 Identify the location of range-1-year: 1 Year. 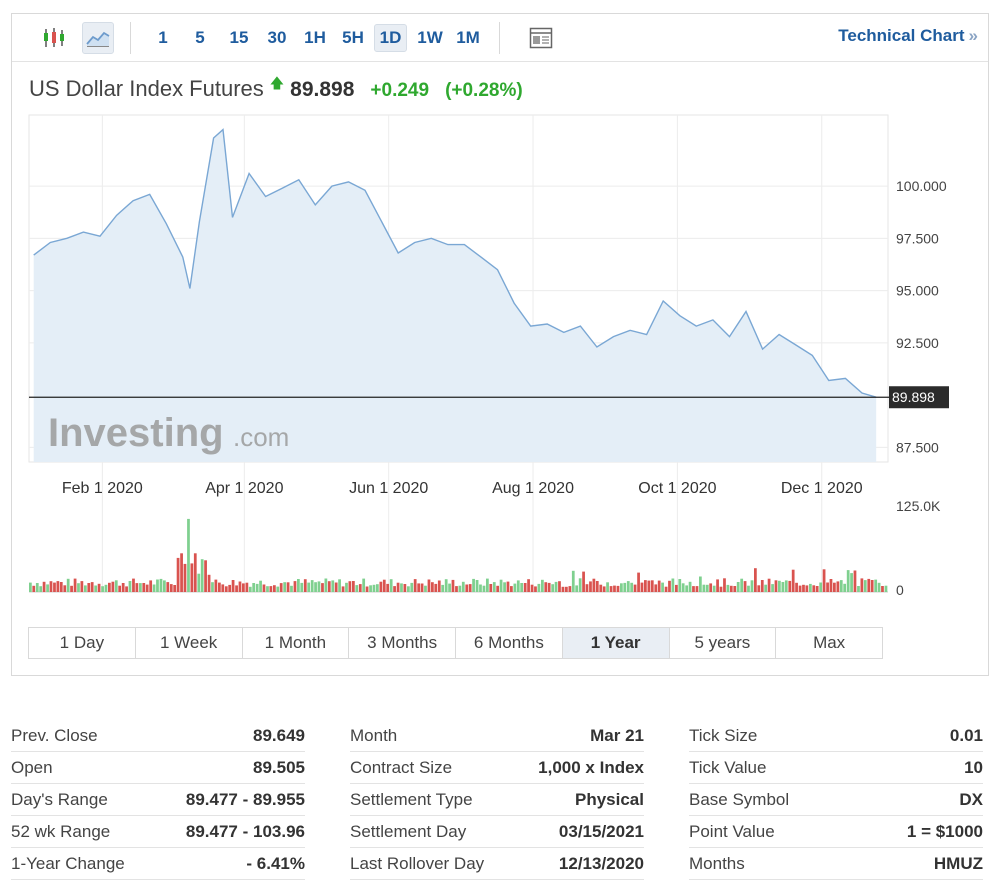
(616, 643).